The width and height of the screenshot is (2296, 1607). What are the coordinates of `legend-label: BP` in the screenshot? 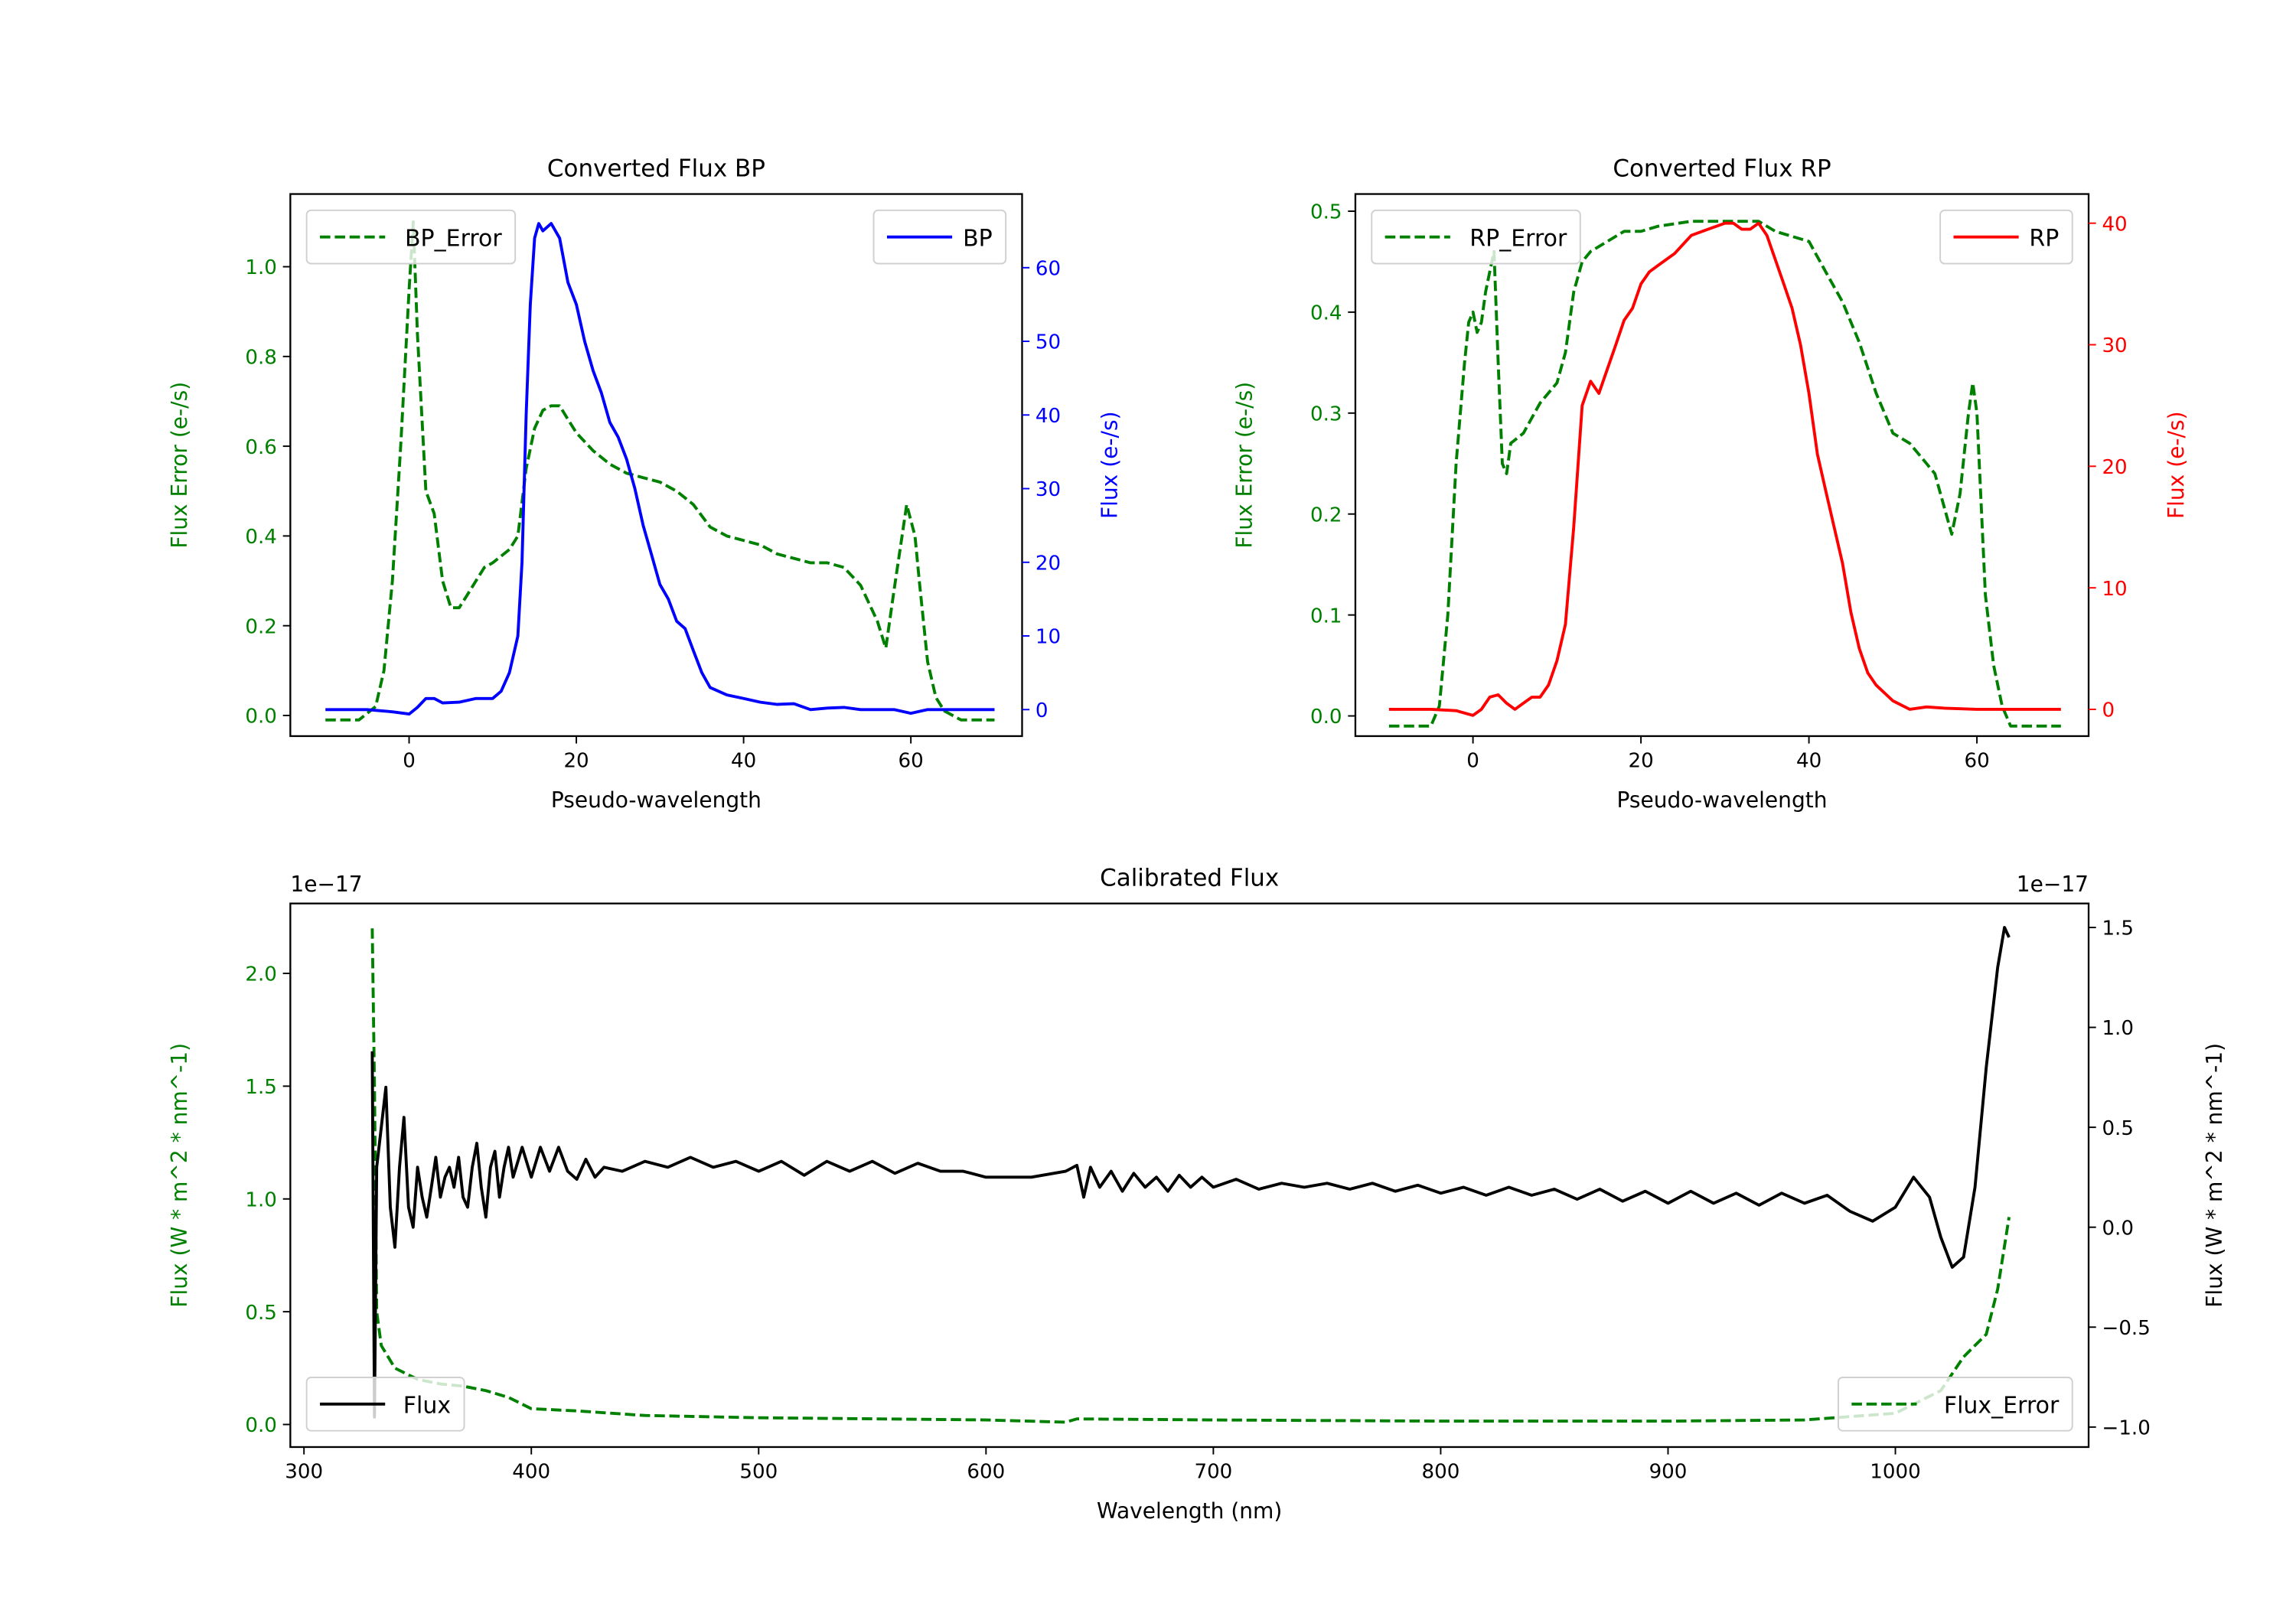 It's located at (978, 239).